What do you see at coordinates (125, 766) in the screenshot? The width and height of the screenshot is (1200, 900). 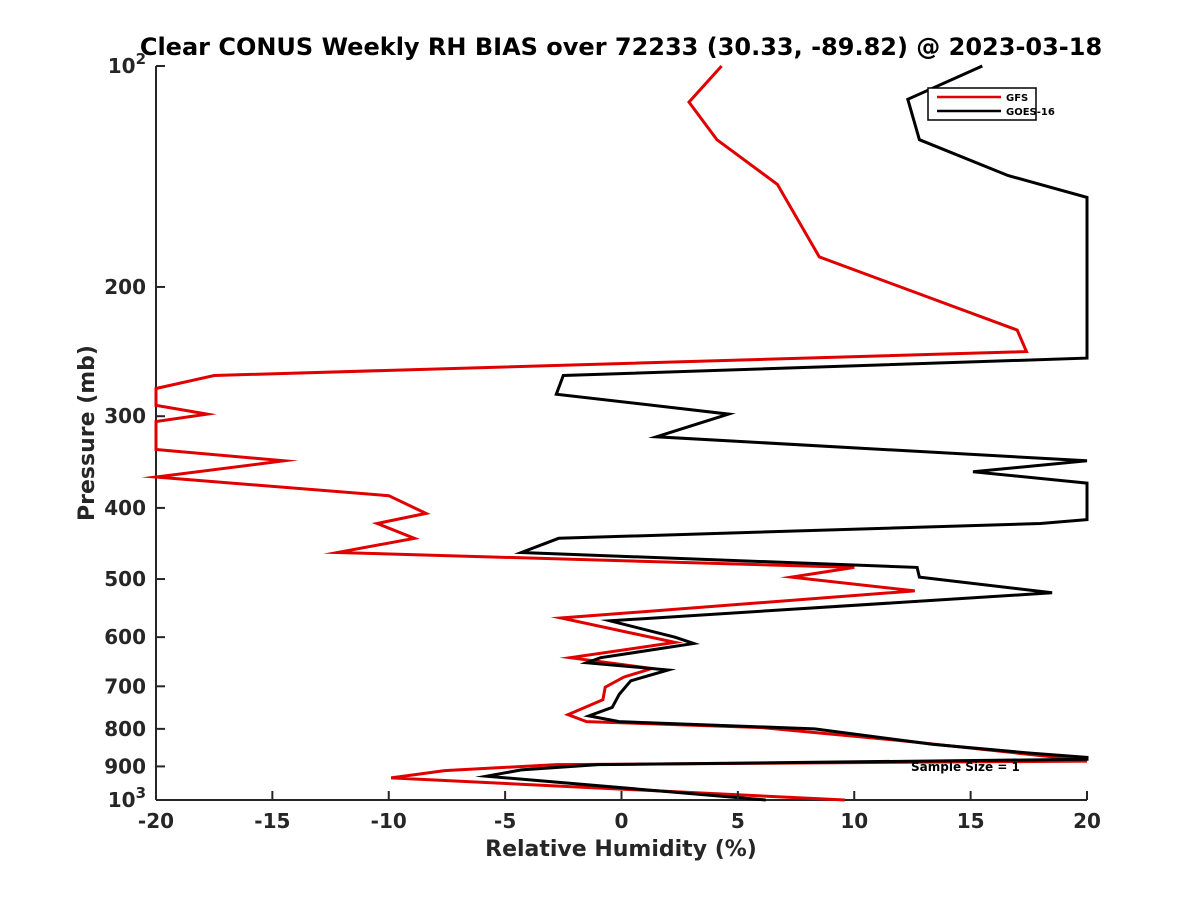 I see `y-tick-label: 900` at bounding box center [125, 766].